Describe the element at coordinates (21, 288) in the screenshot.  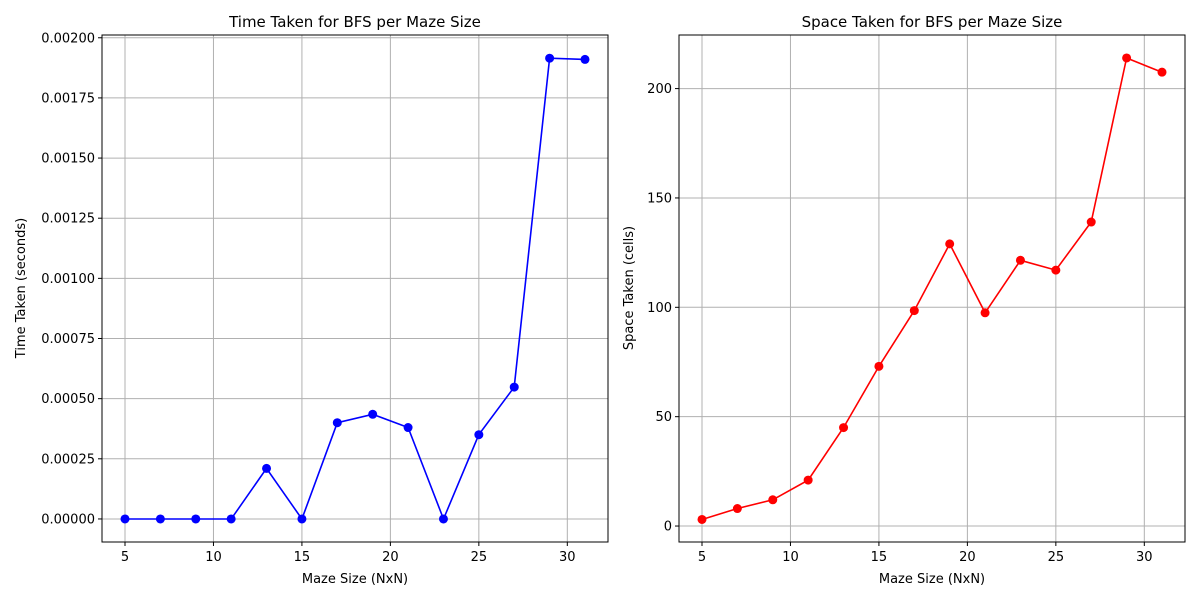
I see `y-axis-label: Time Taken (seconds)` at that location.